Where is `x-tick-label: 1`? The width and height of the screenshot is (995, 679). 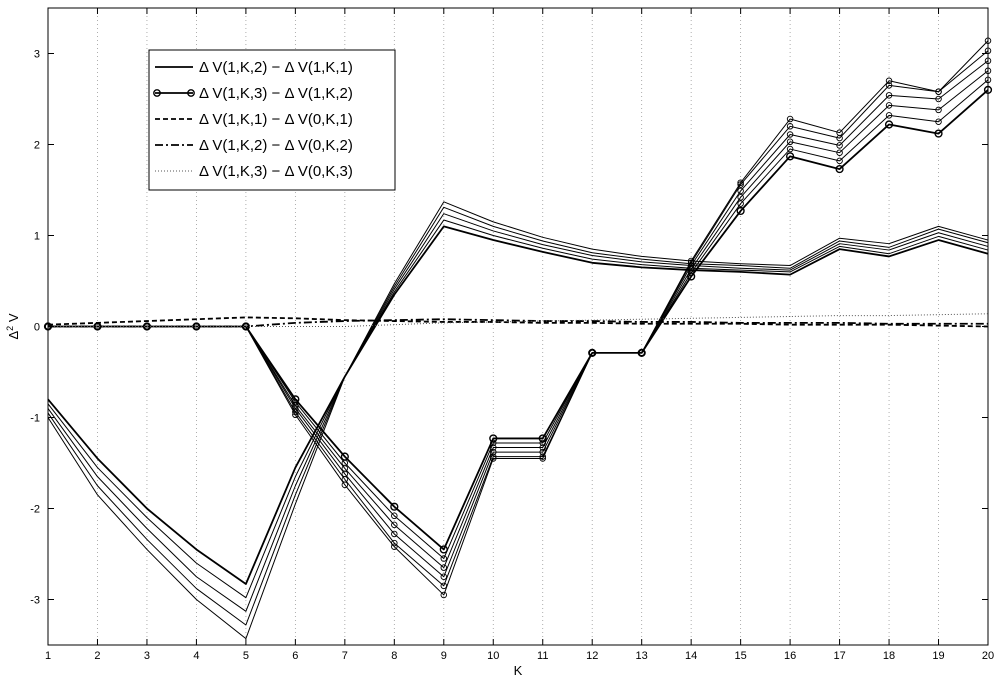
x-tick-label: 1 is located at coordinates (48, 656).